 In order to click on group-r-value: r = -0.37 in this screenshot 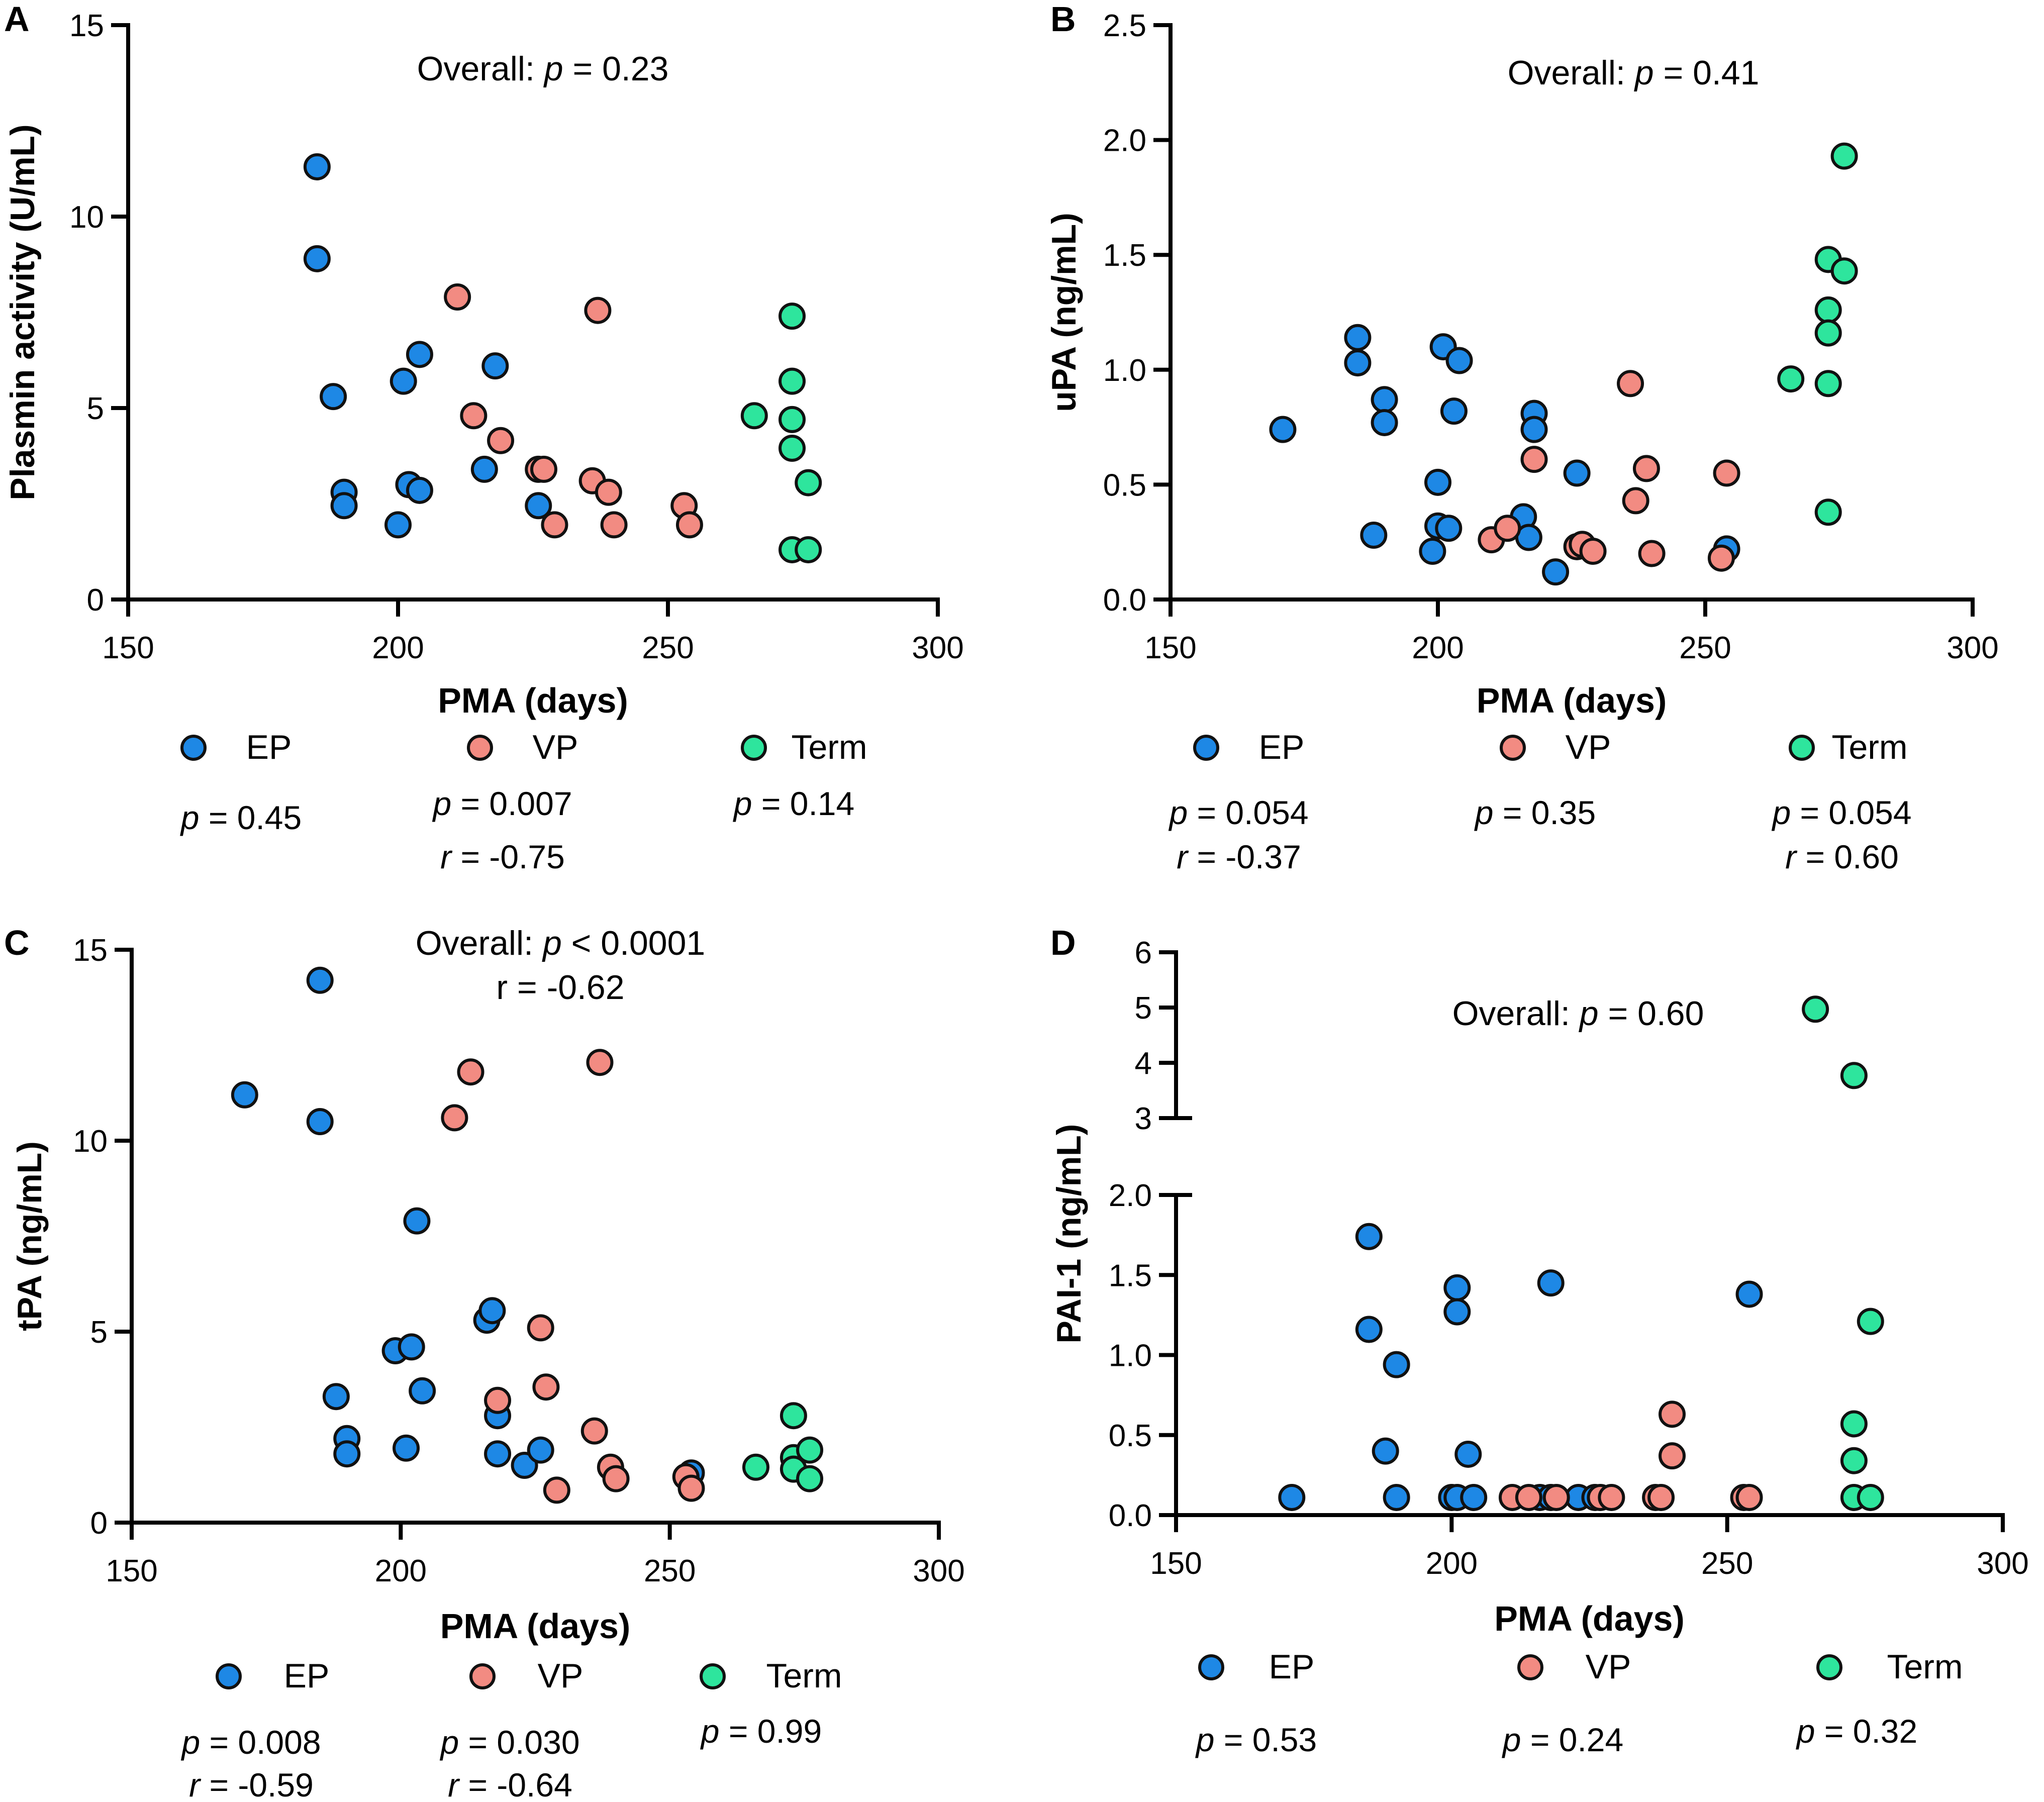, I will do `click(1239, 856)`.